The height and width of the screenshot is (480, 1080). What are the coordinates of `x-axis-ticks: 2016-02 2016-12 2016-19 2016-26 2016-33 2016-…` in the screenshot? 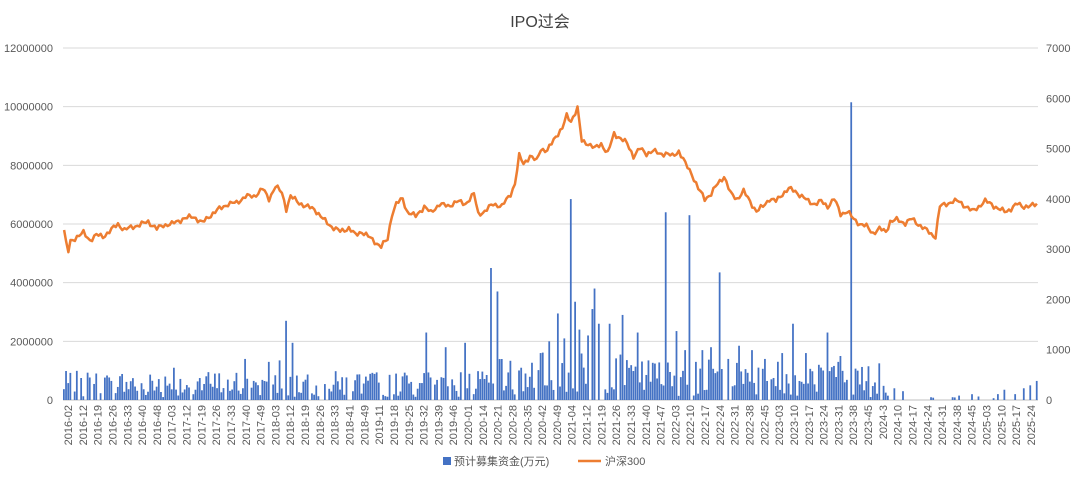 It's located at (550, 425).